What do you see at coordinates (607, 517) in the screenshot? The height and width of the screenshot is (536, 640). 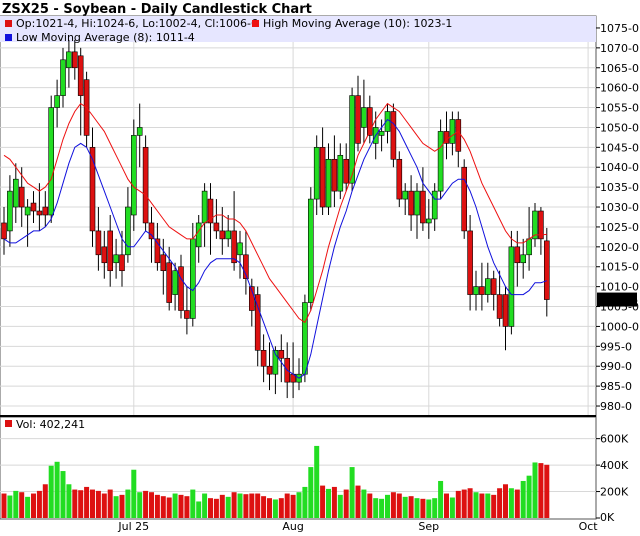 I see `volume-tick-label: 0K` at bounding box center [607, 517].